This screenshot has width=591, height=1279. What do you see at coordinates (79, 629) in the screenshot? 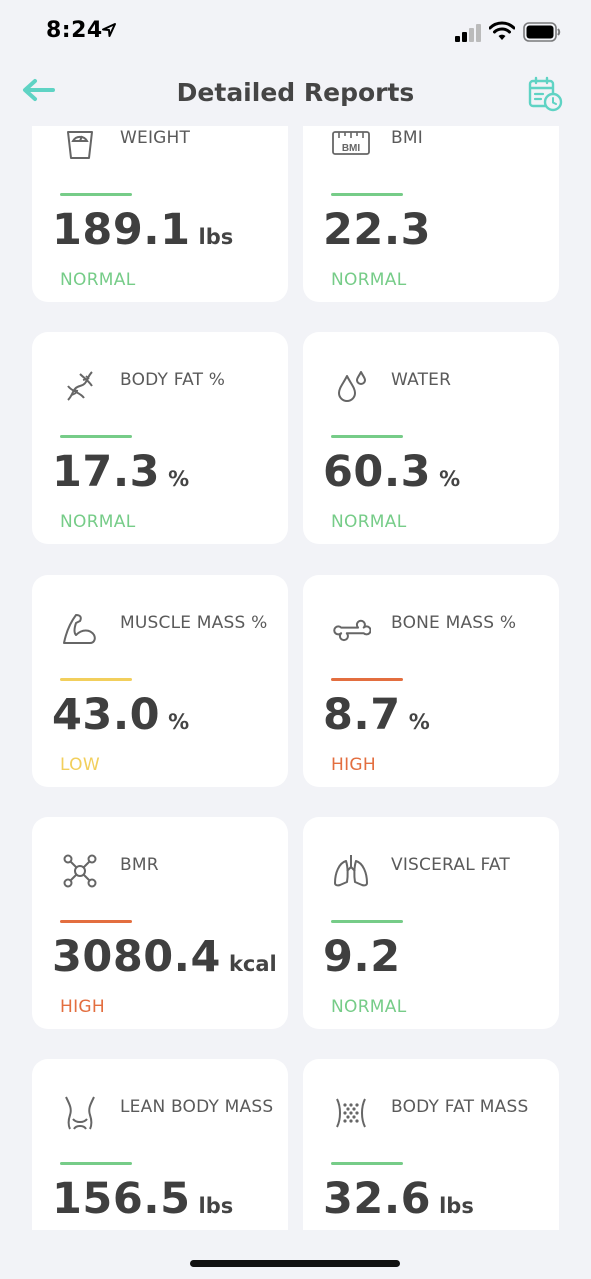
I see `muscle-arm-icon` at bounding box center [79, 629].